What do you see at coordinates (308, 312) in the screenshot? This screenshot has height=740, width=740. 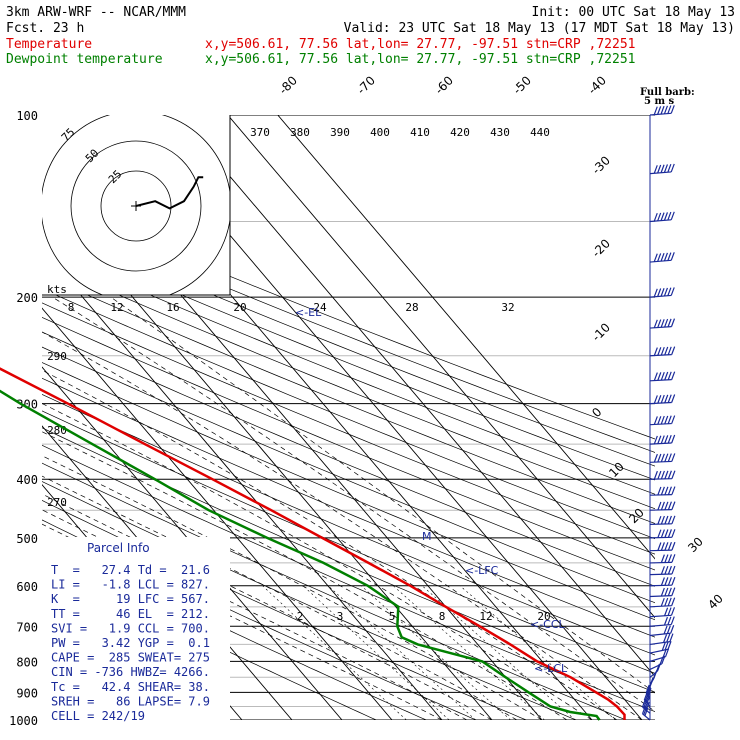 I see `el-marker: <-EL` at bounding box center [308, 312].